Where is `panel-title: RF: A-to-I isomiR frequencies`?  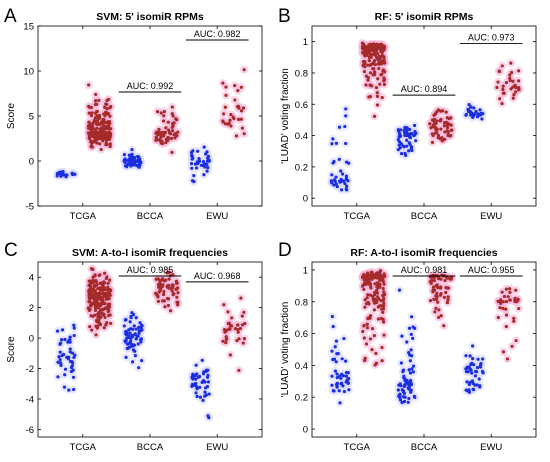 panel-title: RF: A-to-I isomiR frequencies is located at coordinates (423, 253).